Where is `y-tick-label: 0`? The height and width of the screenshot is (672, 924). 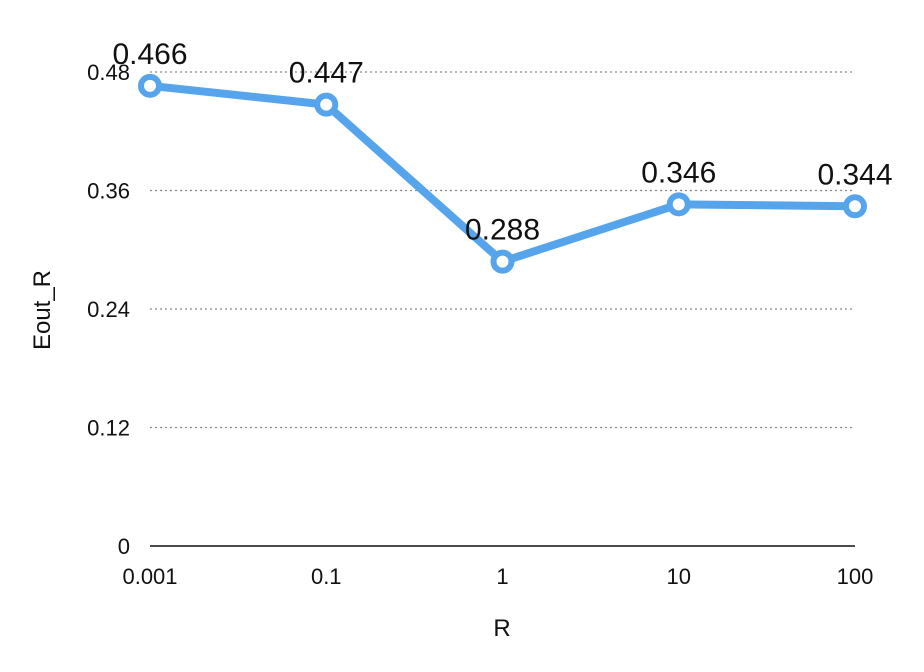
y-tick-label: 0 is located at coordinates (124, 546).